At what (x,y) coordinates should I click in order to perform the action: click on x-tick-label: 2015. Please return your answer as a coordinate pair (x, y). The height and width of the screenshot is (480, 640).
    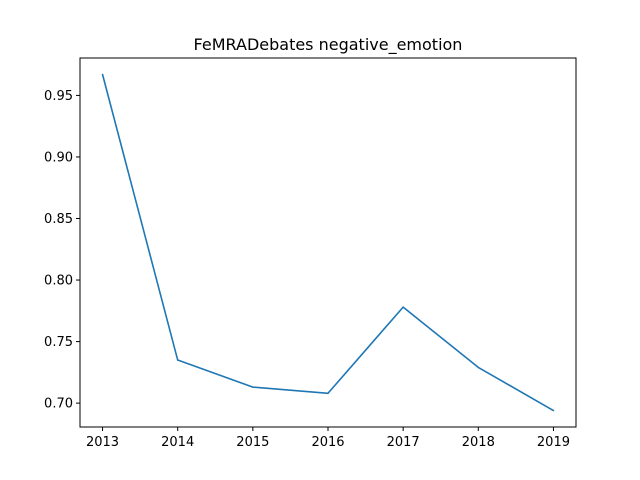
    Looking at the image, I should click on (252, 442).